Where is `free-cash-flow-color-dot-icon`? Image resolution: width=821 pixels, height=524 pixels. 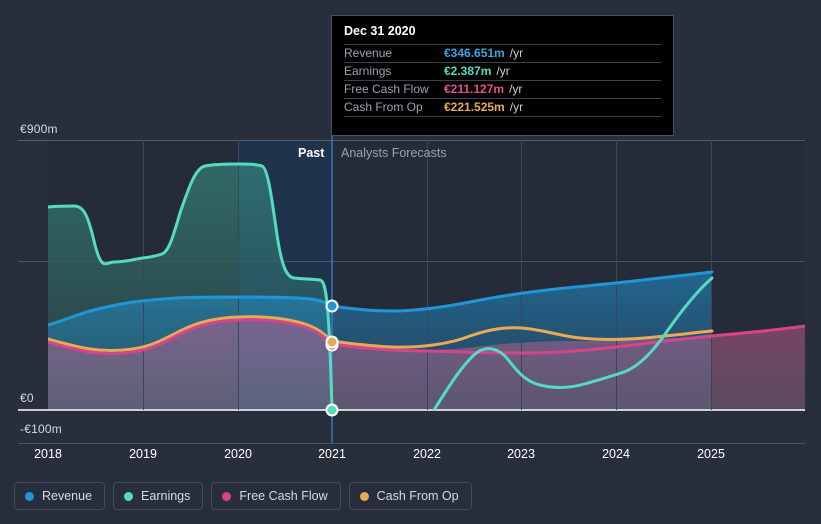
free-cash-flow-color-dot-icon is located at coordinates (227, 496).